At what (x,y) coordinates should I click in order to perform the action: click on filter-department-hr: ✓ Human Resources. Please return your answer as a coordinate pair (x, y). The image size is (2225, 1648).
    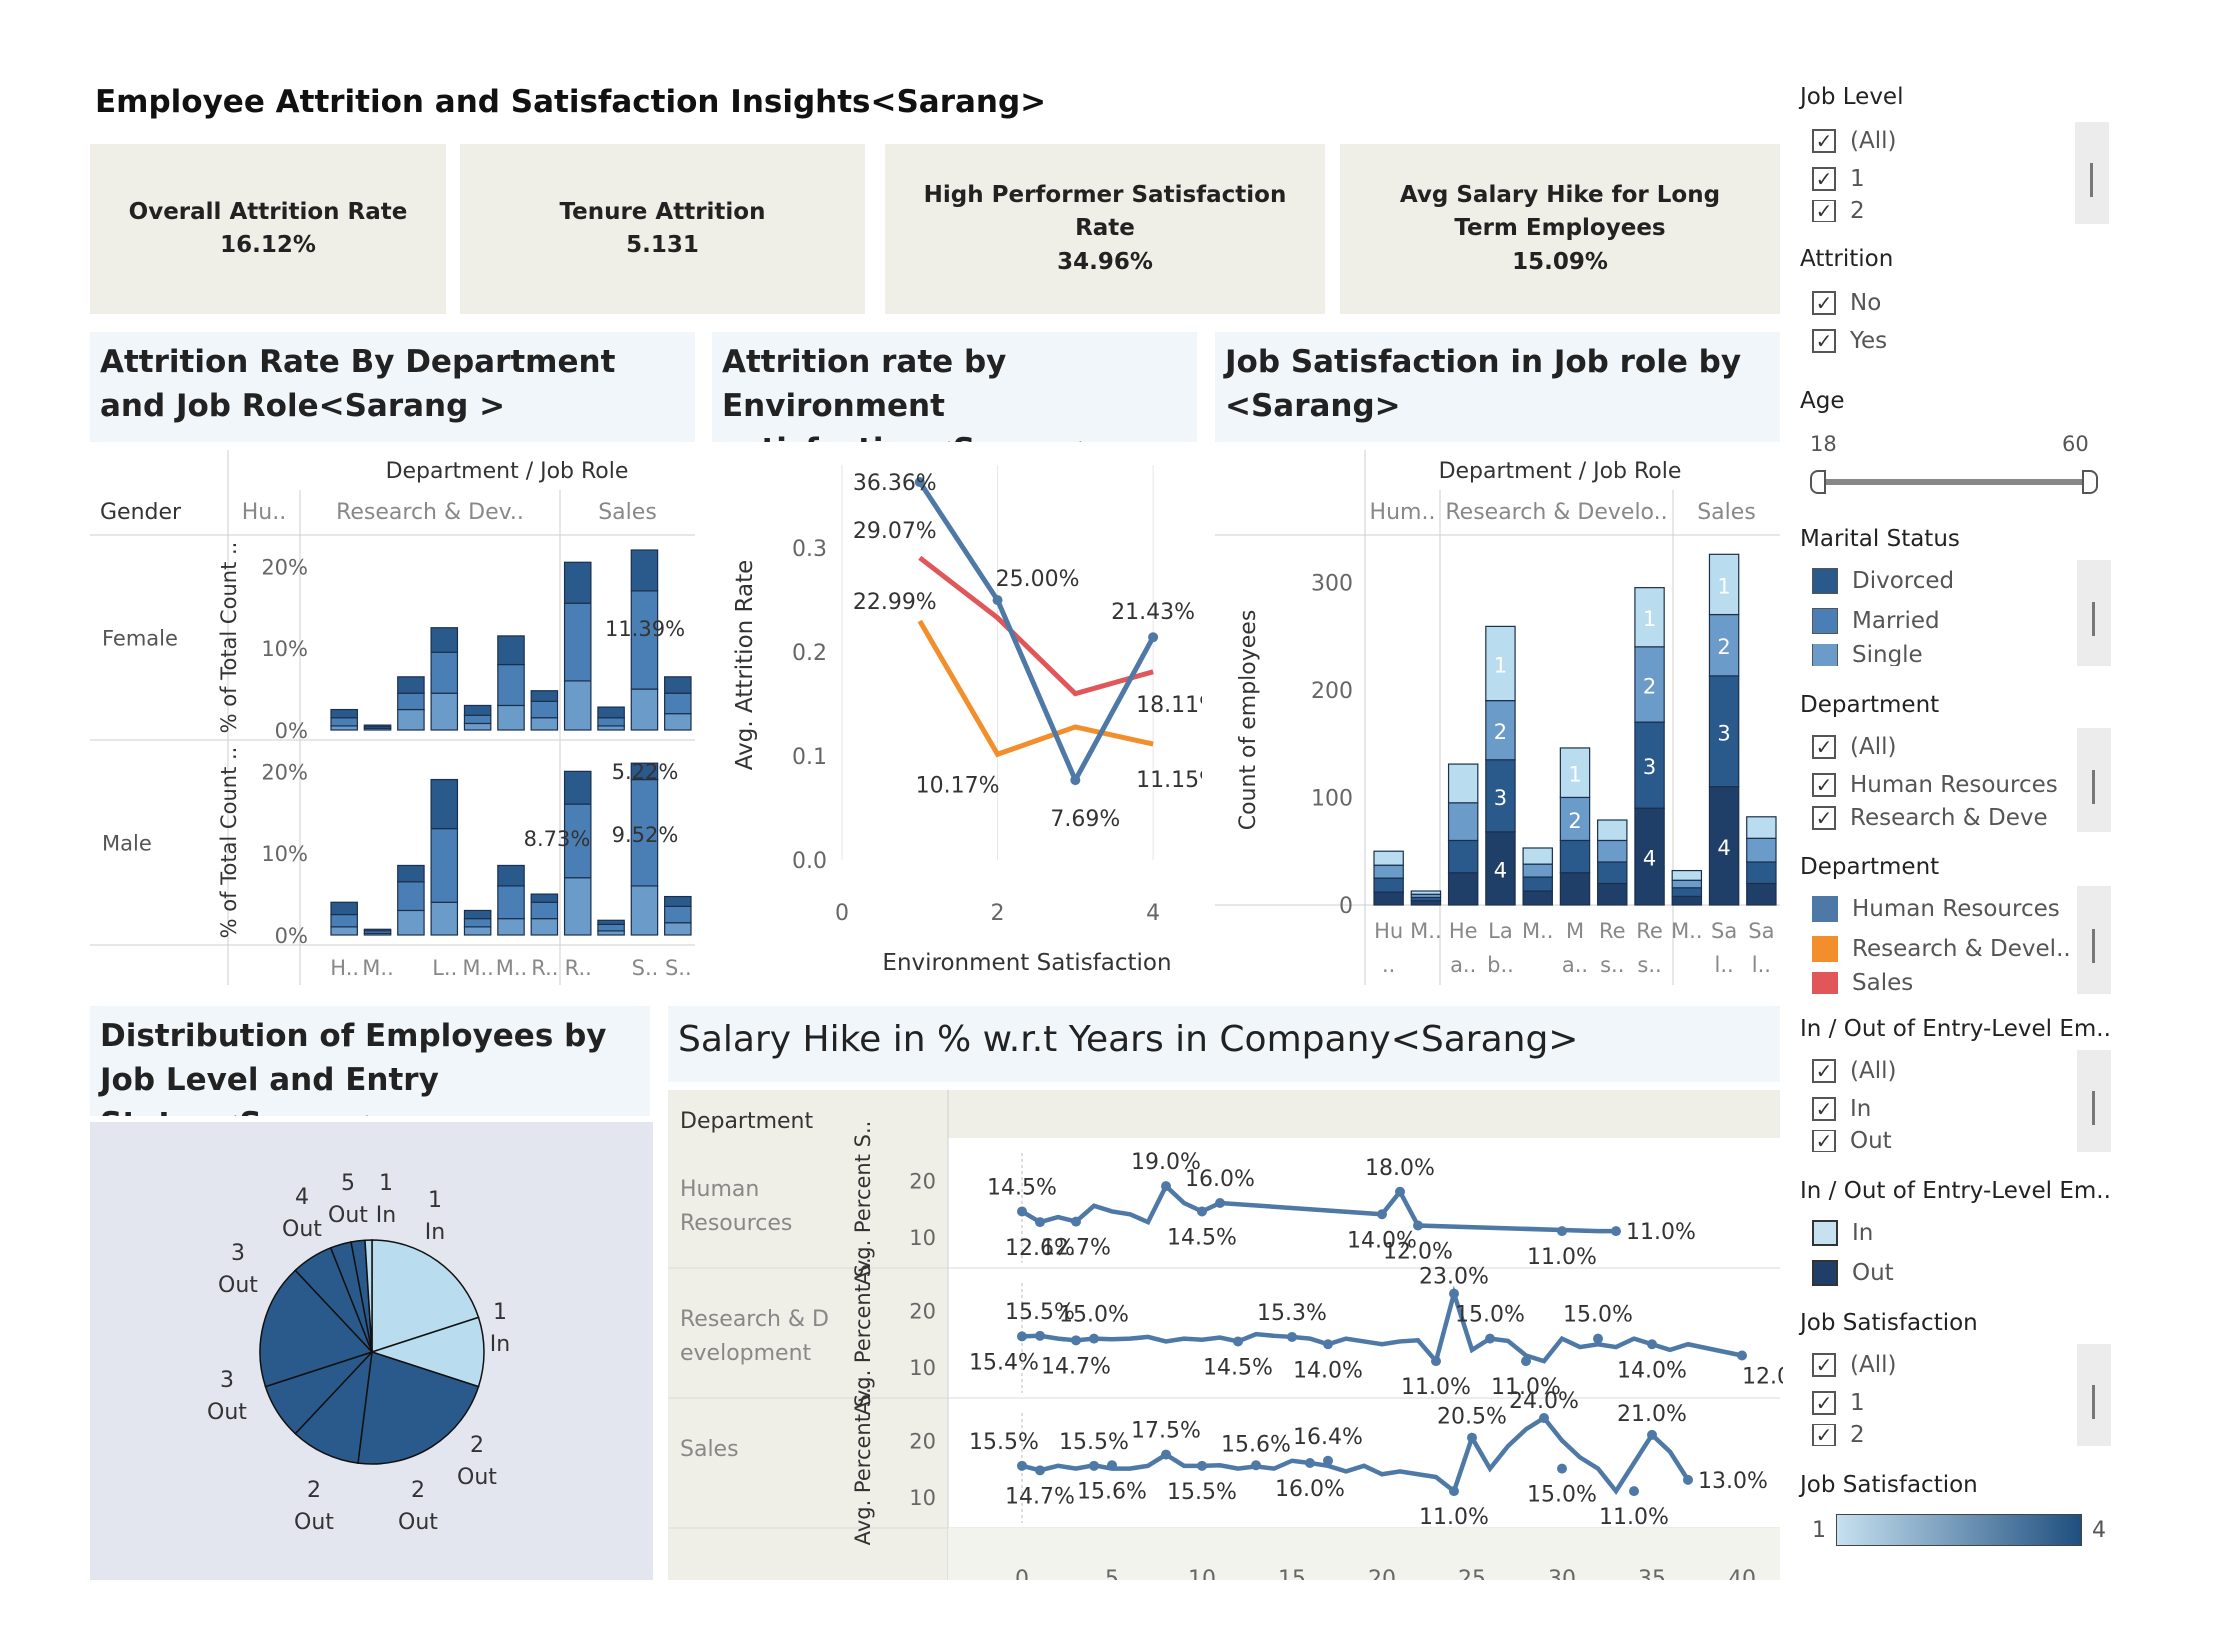
    Looking at the image, I should click on (1935, 785).